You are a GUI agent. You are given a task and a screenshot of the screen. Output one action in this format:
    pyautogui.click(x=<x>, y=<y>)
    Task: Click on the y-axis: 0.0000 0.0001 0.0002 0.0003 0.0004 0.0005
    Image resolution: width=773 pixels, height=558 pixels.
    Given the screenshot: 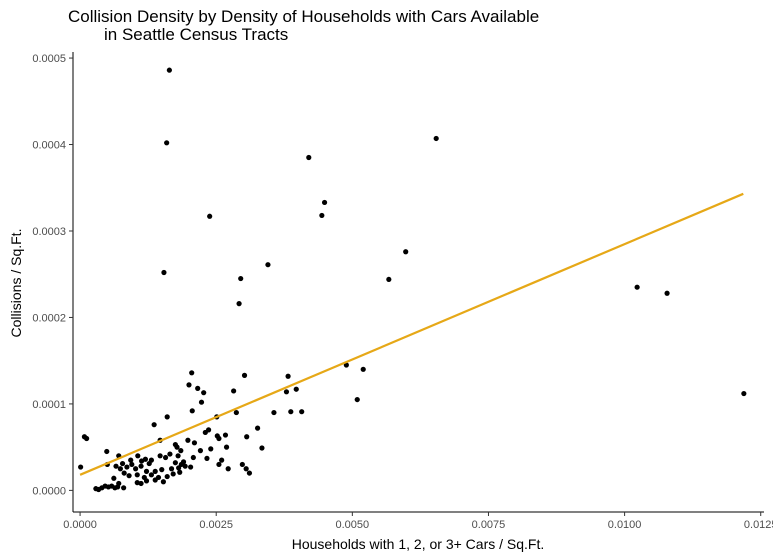 What is the action you would take?
    pyautogui.click(x=53, y=282)
    